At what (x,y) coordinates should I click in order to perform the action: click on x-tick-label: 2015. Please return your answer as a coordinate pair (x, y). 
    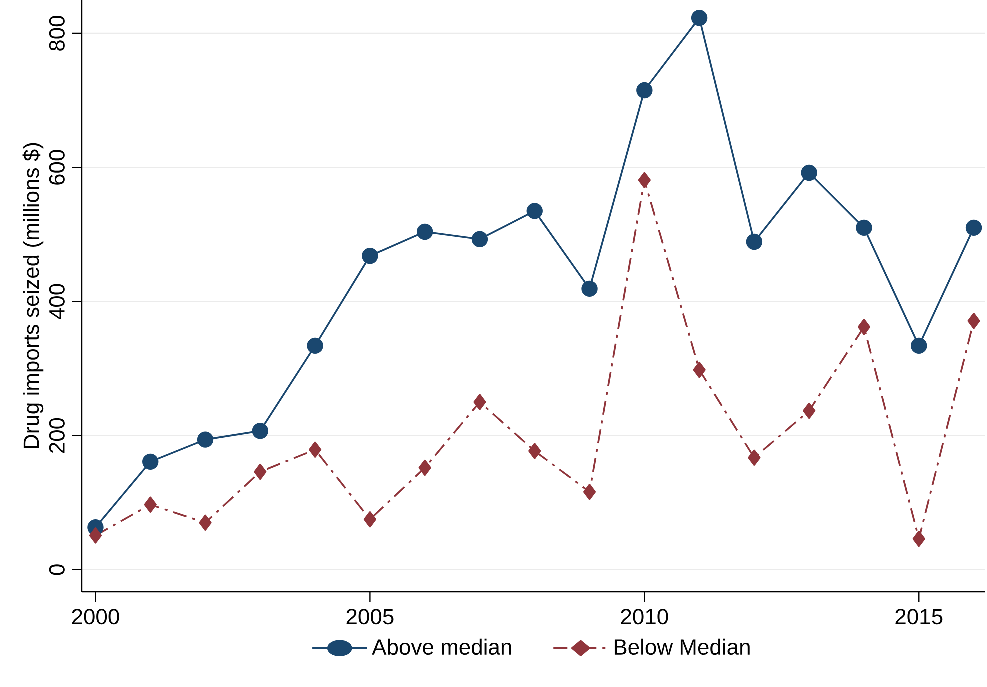
    Looking at the image, I should click on (919, 617).